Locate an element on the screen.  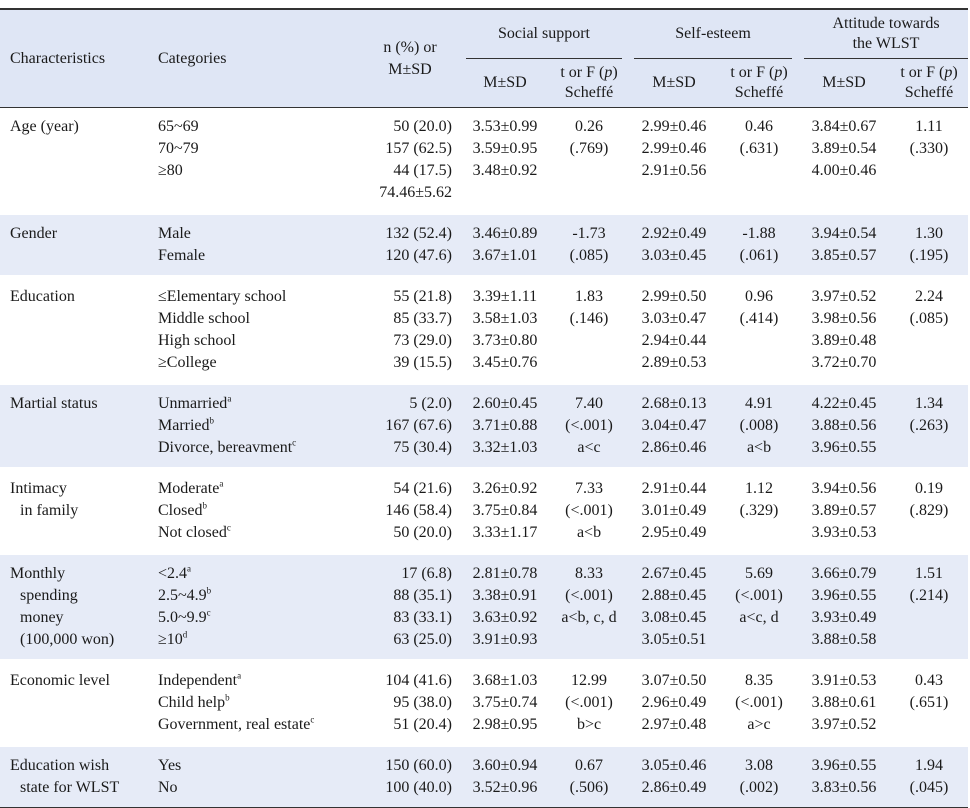
n-cell: 132 (52.4) 120 (47.6) is located at coordinates (410, 245).